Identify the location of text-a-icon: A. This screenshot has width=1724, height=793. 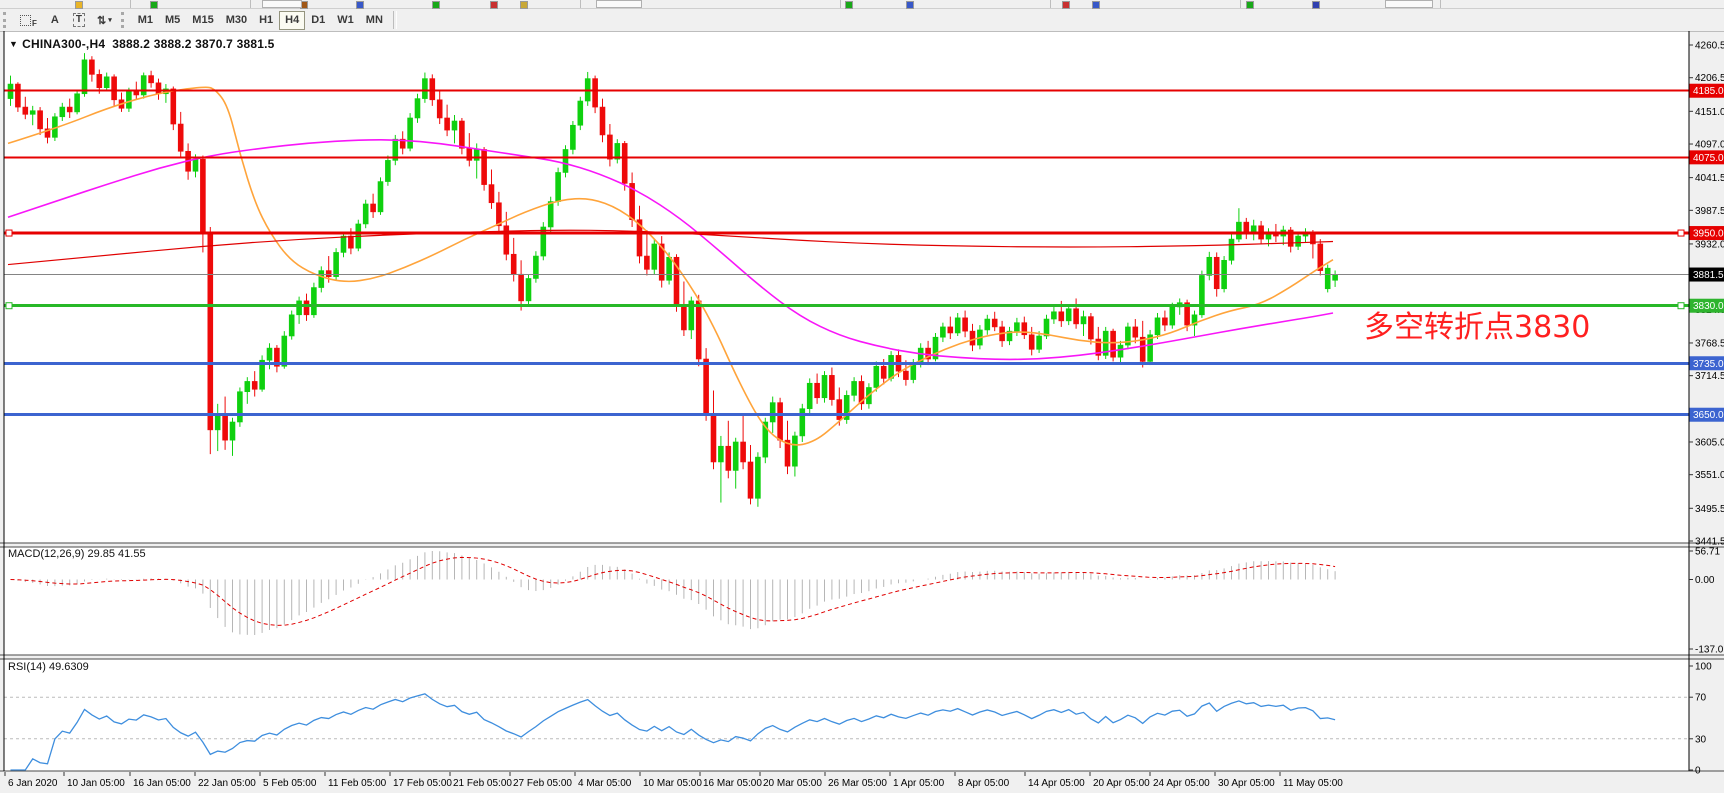
(54, 20).